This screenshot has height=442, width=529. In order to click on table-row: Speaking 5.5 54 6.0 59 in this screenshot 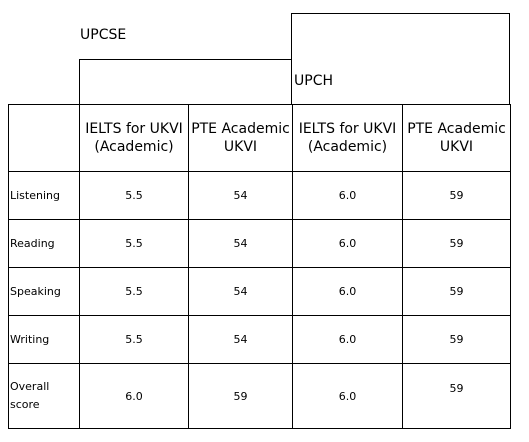, I will do `click(259, 291)`.